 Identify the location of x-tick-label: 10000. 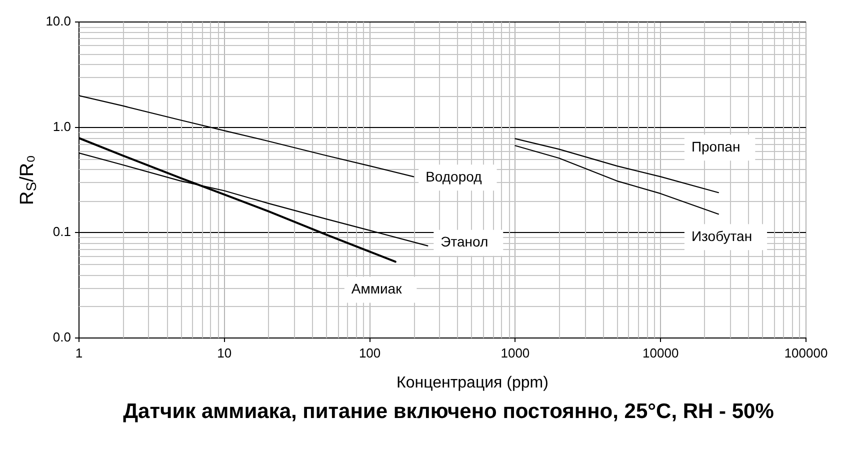
(660, 352).